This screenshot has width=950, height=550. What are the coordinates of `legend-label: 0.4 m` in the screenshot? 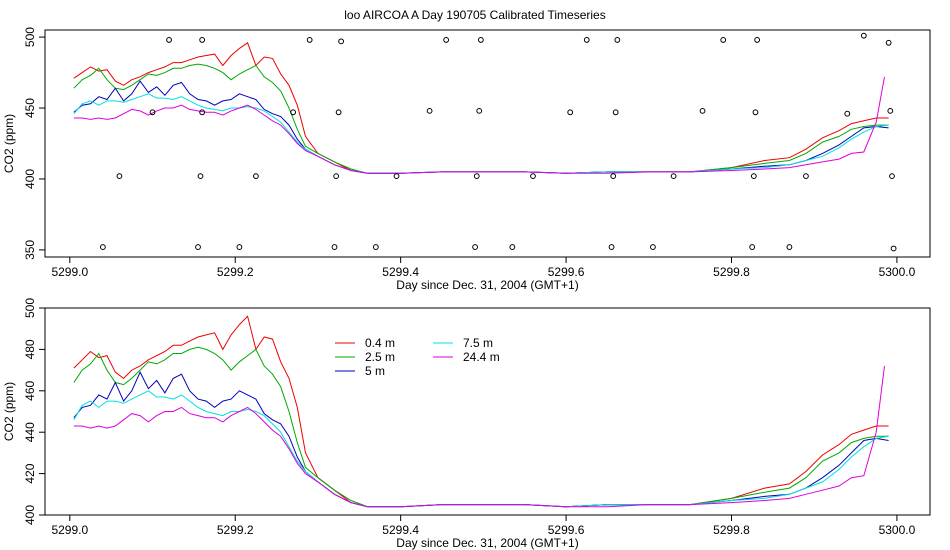 It's located at (380, 343).